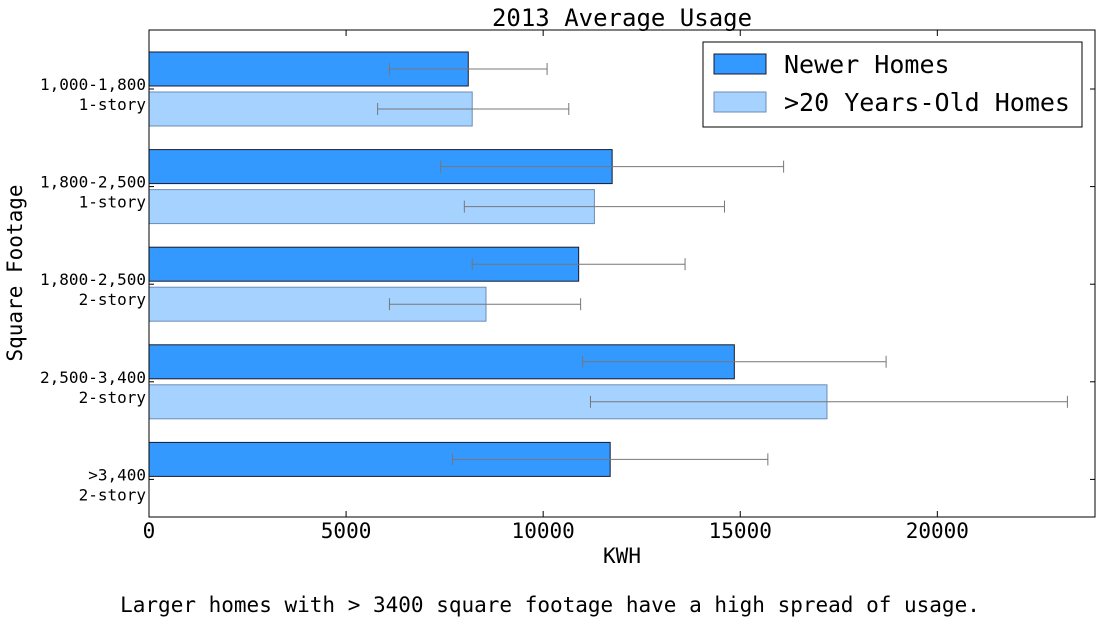  Describe the element at coordinates (740, 102) in the screenshot. I see `legend-swatch-older` at that location.